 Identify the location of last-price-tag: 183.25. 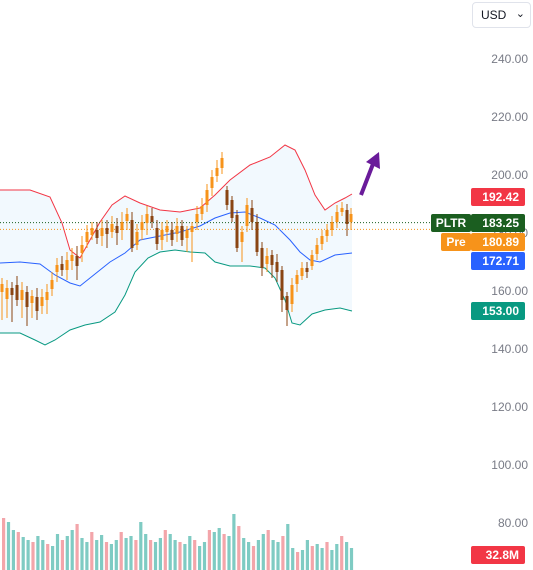
(498, 223).